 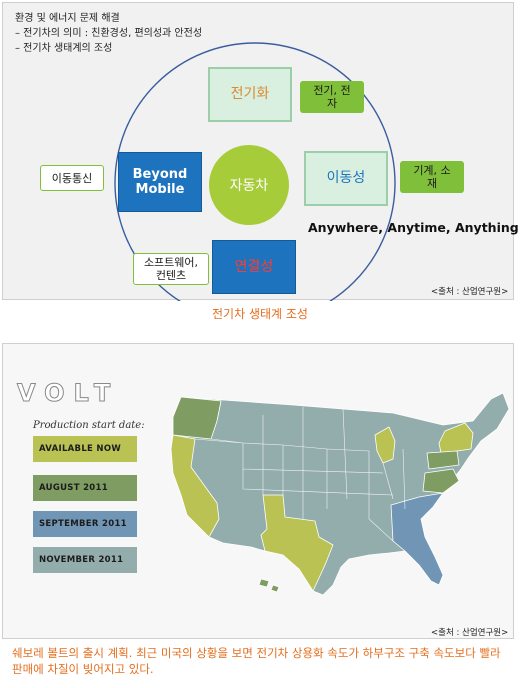 I want to click on electric-electronic-tag: 전기, 전자, so click(x=332, y=97).